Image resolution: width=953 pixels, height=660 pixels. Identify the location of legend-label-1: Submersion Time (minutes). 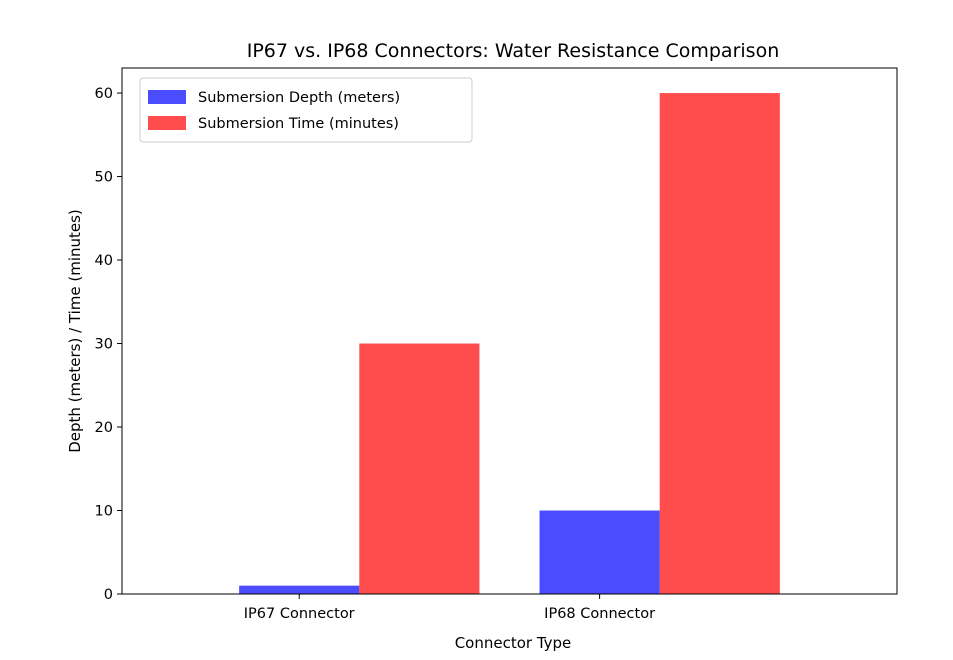
(298, 124).